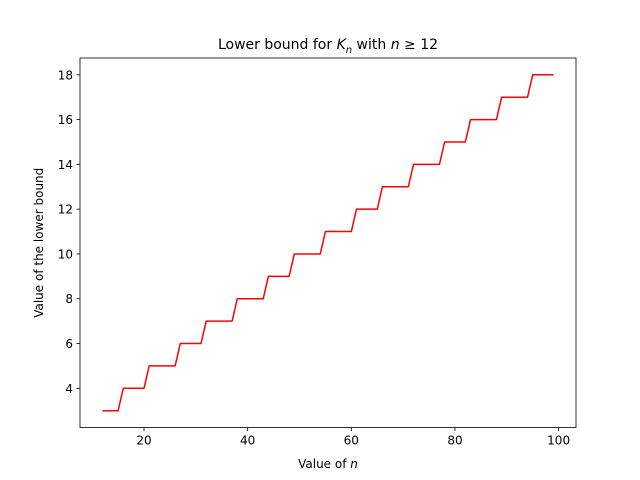 Image resolution: width=640 pixels, height=480 pixels. I want to click on y-tick-label: 16, so click(65, 120).